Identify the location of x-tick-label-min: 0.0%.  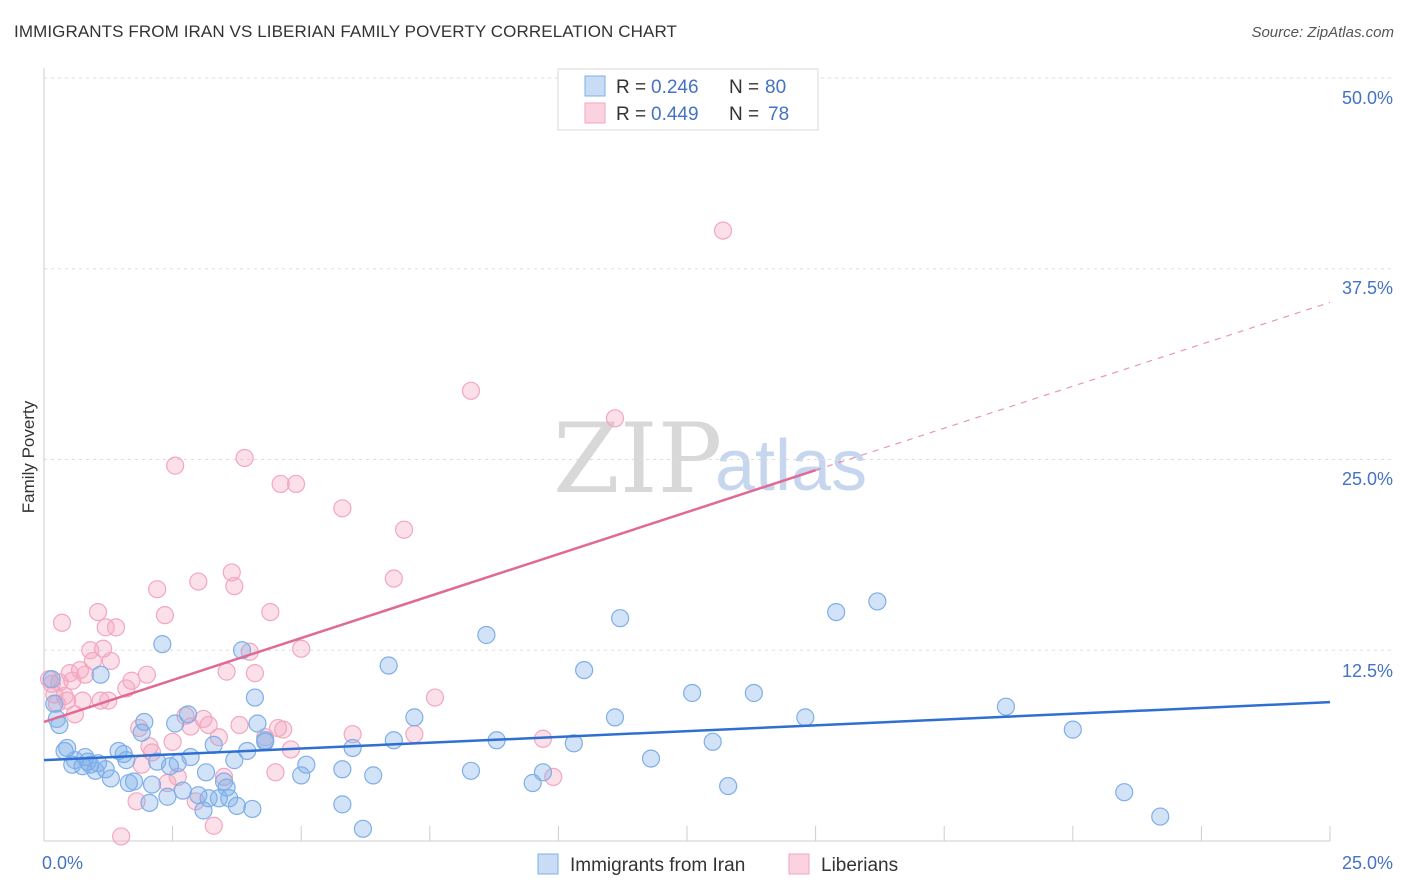
(62, 863).